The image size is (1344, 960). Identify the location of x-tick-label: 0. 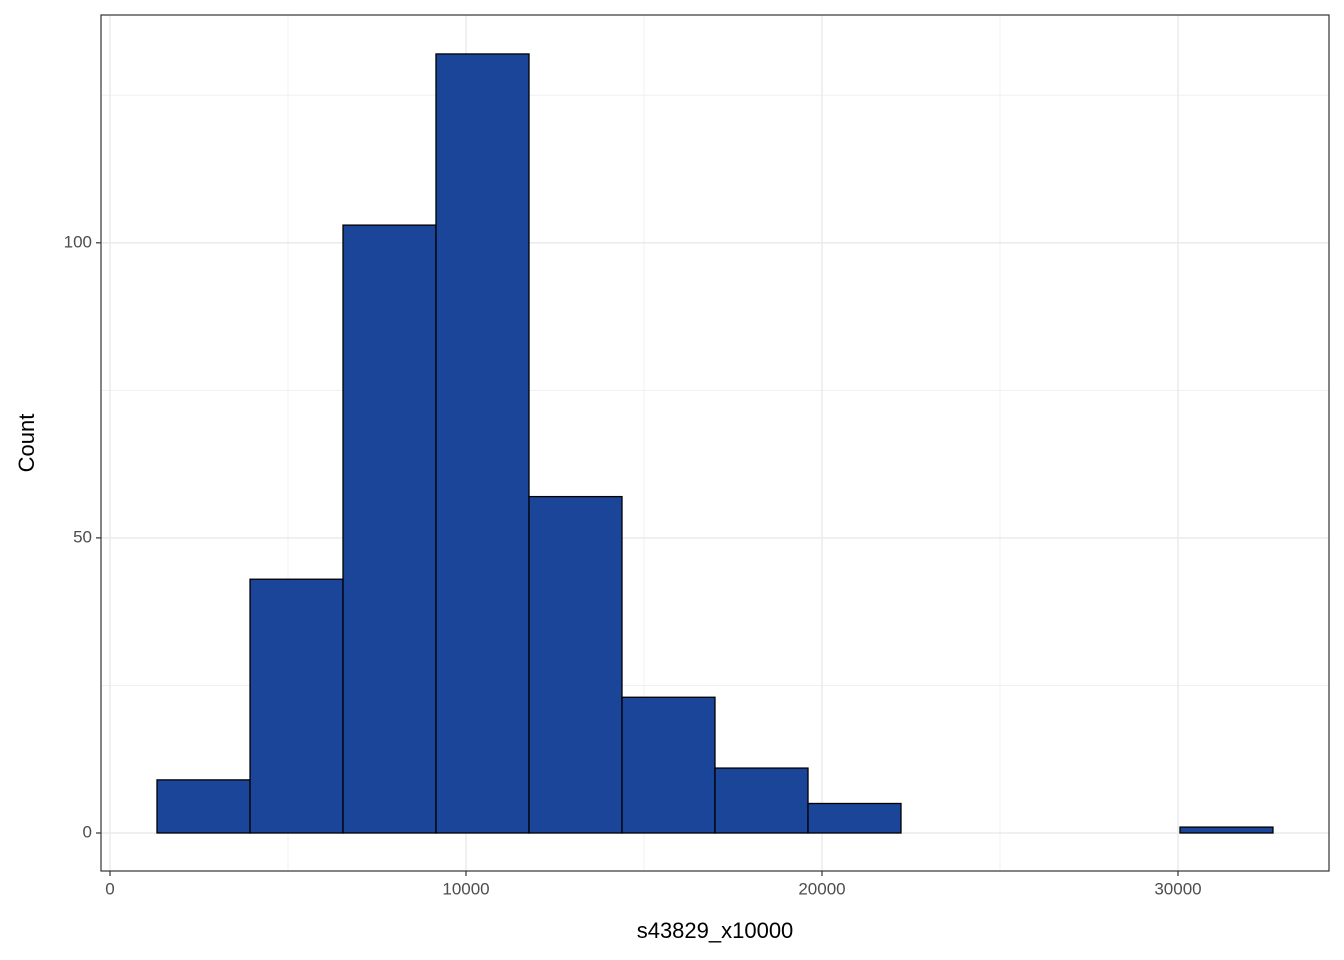
(109, 888).